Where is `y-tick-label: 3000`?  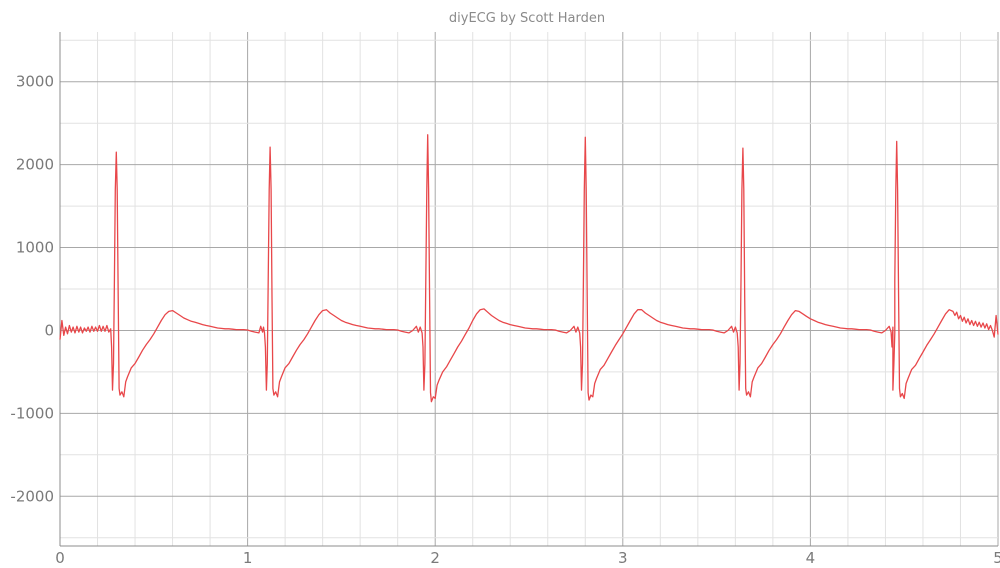
y-tick-label: 3000 is located at coordinates (35, 82).